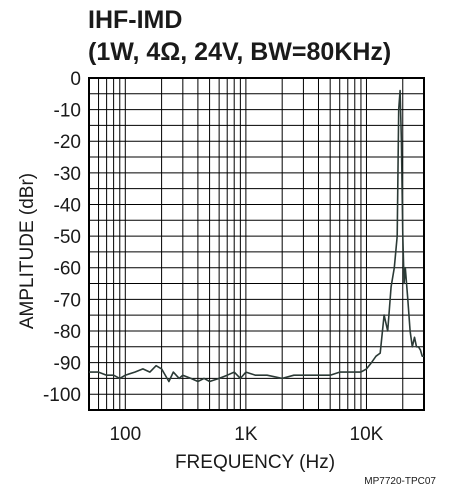 This screenshot has height=493, width=456. What do you see at coordinates (67, 111) in the screenshot?
I see `y-tick-label: -10` at bounding box center [67, 111].